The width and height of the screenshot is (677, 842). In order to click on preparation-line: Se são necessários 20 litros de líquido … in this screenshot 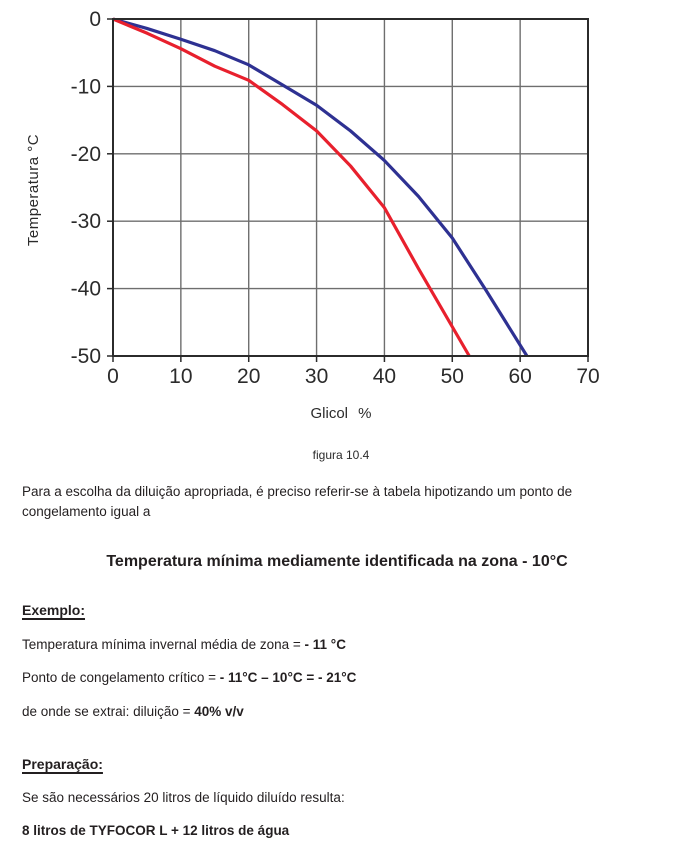, I will do `click(183, 798)`.